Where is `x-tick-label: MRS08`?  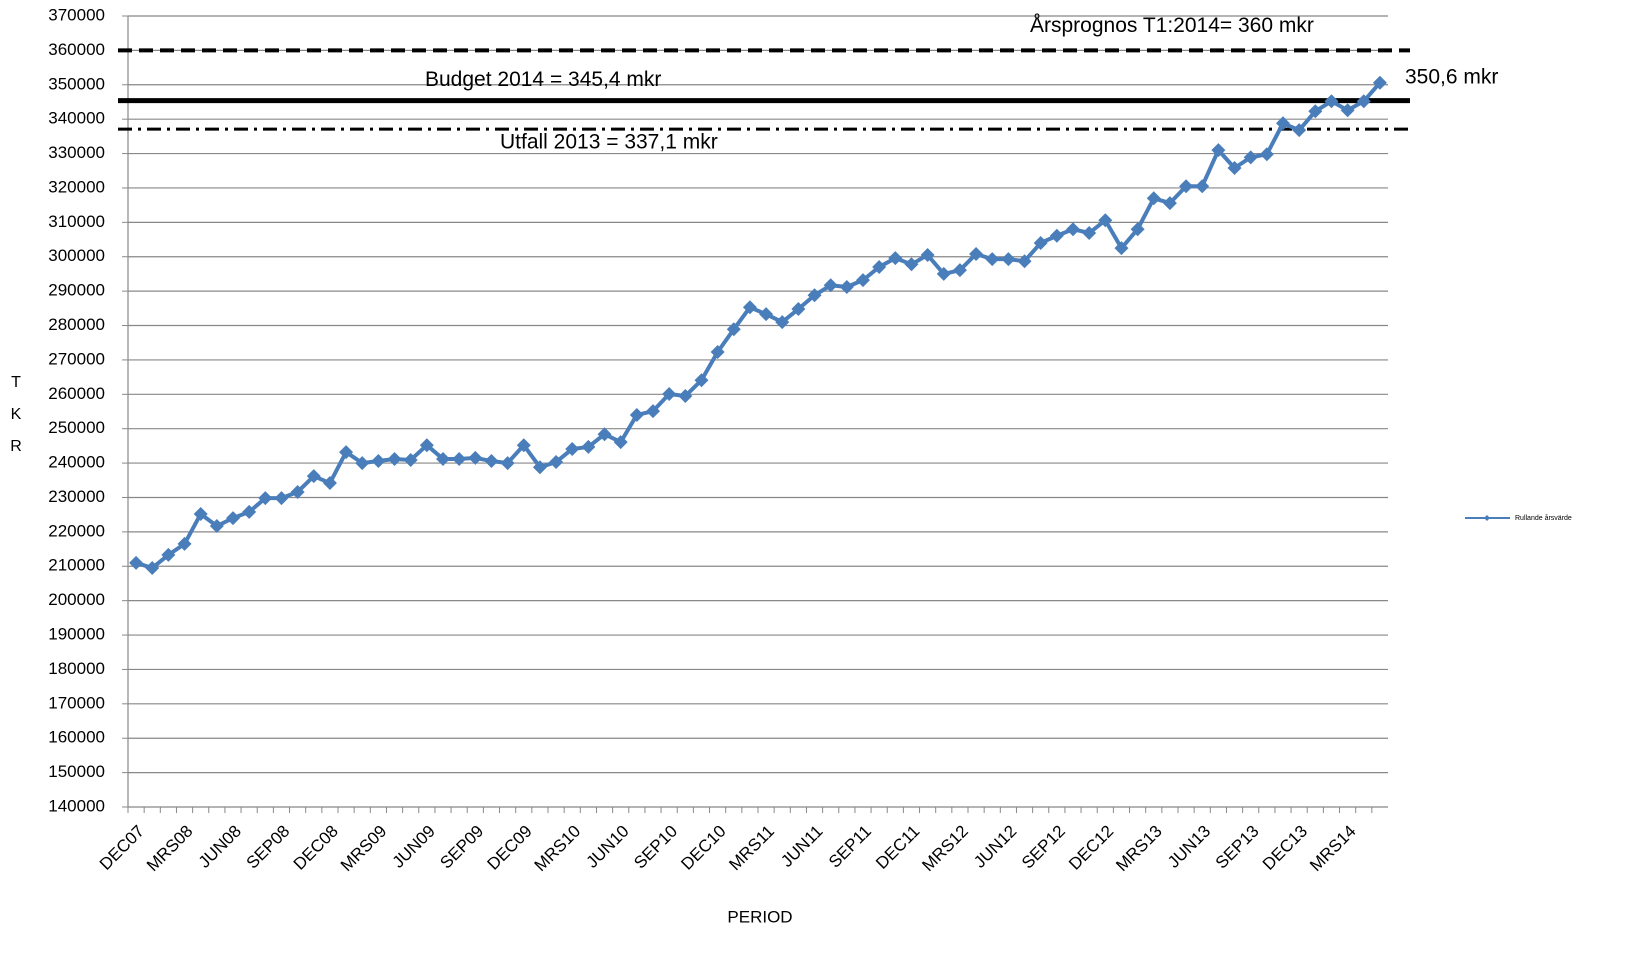
x-tick-label: MRS08 is located at coordinates (170, 849).